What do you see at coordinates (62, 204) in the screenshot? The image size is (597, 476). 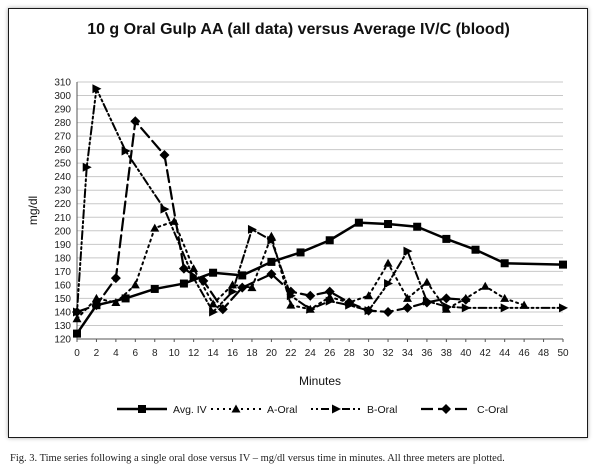 I see `y-tick-label: 220` at bounding box center [62, 204].